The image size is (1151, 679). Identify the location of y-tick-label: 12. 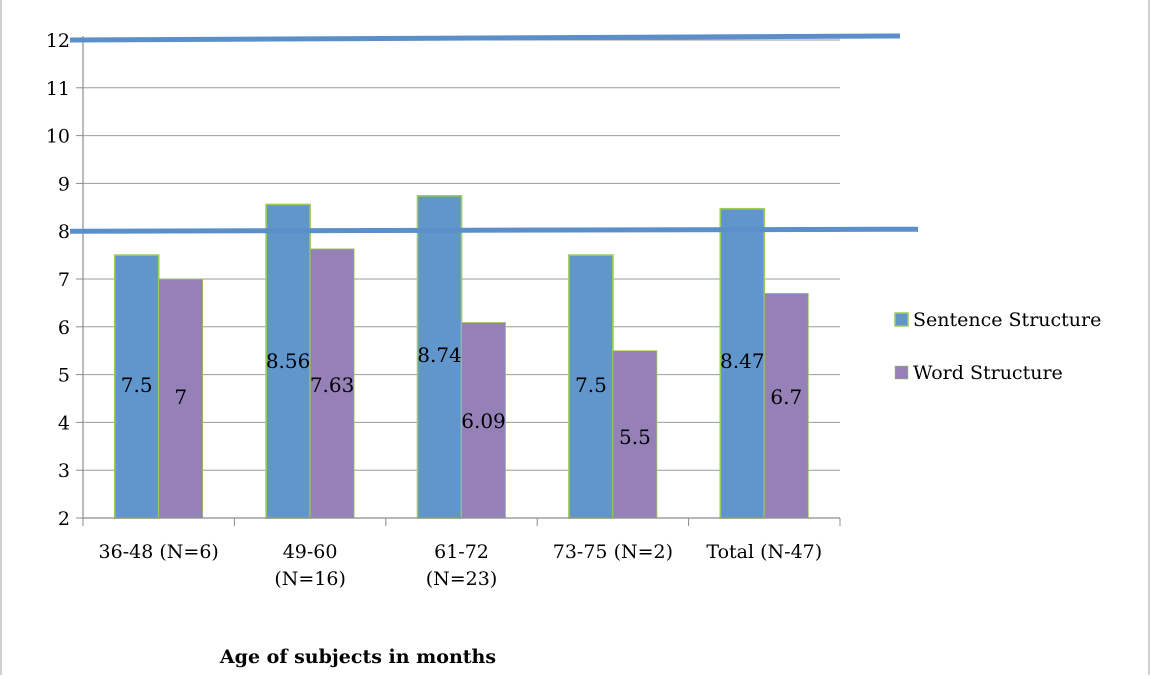
(58, 41).